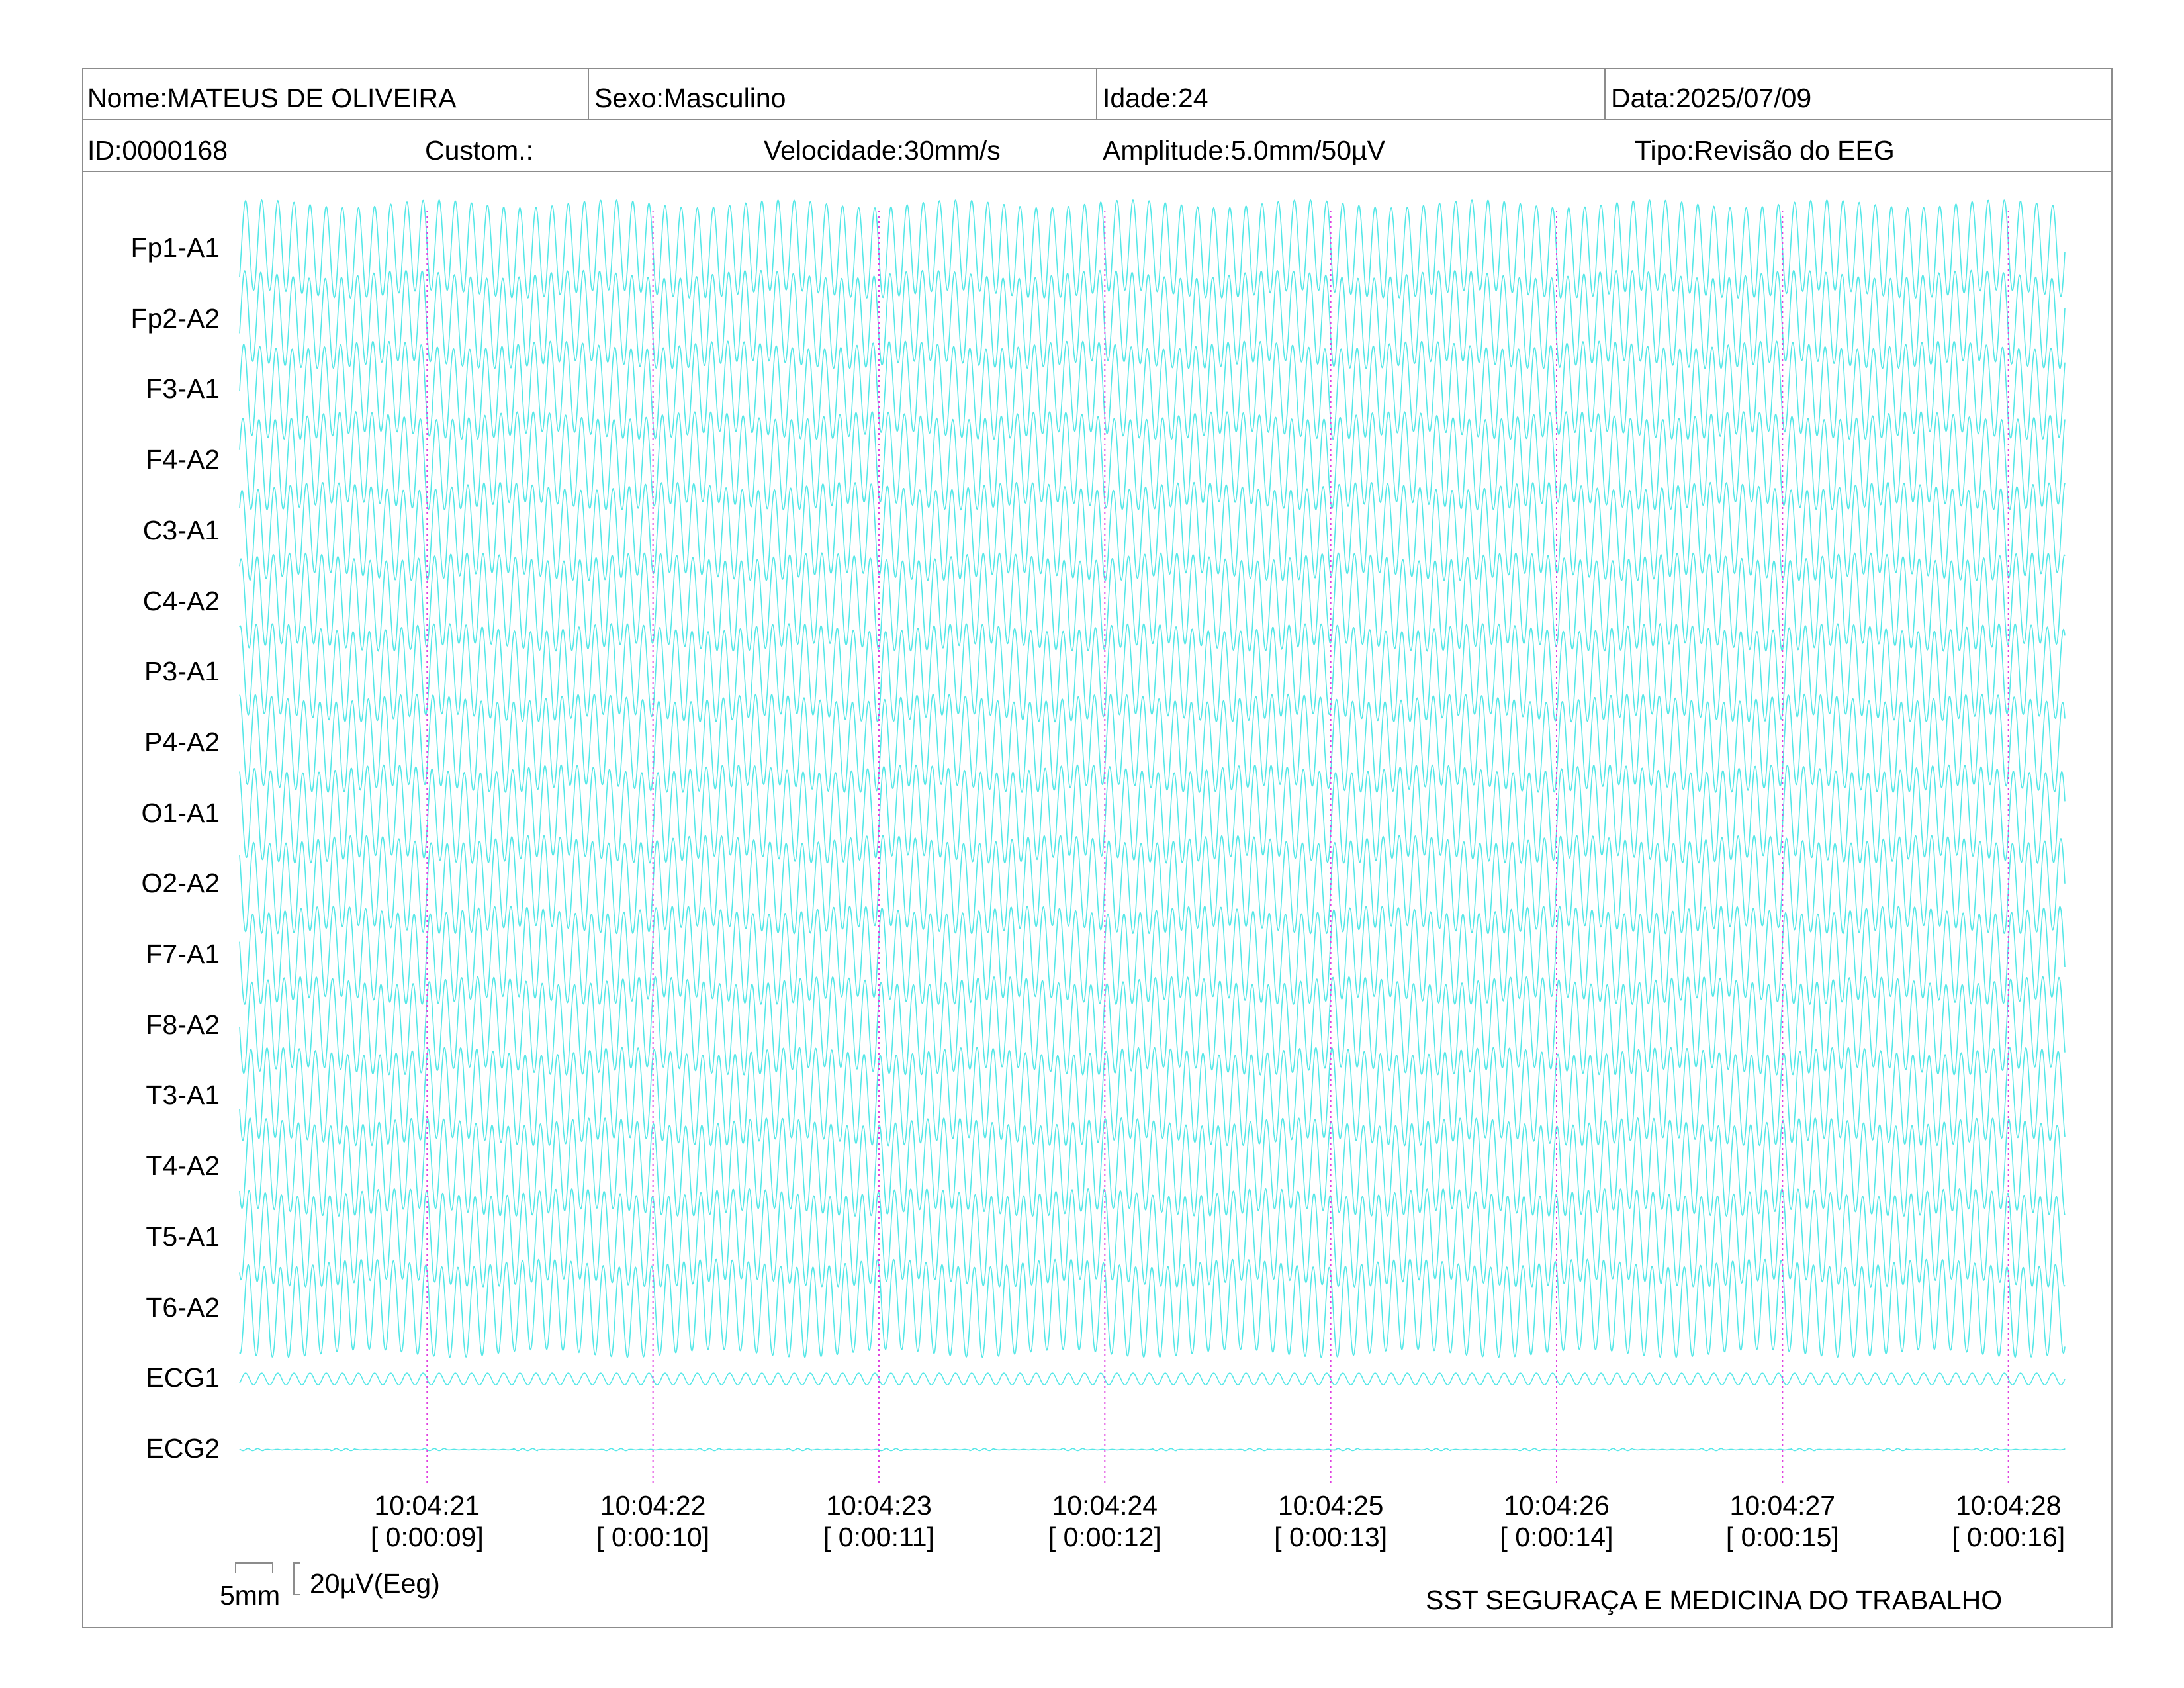 This screenshot has width=2184, height=1688. What do you see at coordinates (181, 600) in the screenshot?
I see `channel-label: C4-A2` at bounding box center [181, 600].